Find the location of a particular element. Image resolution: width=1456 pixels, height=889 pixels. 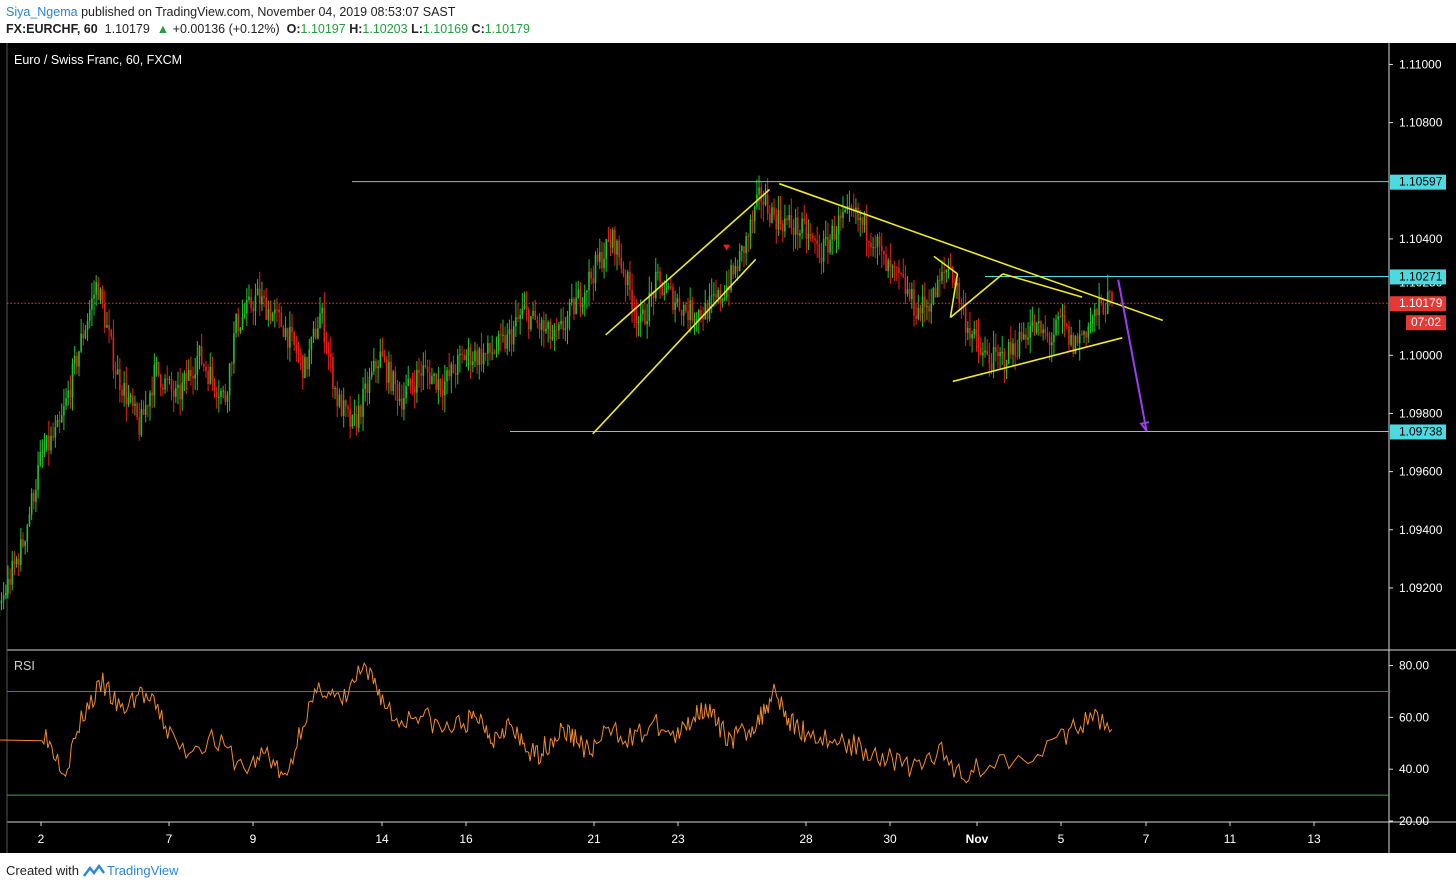

rsi-tick-label: 20.00 is located at coordinates (1414, 821).